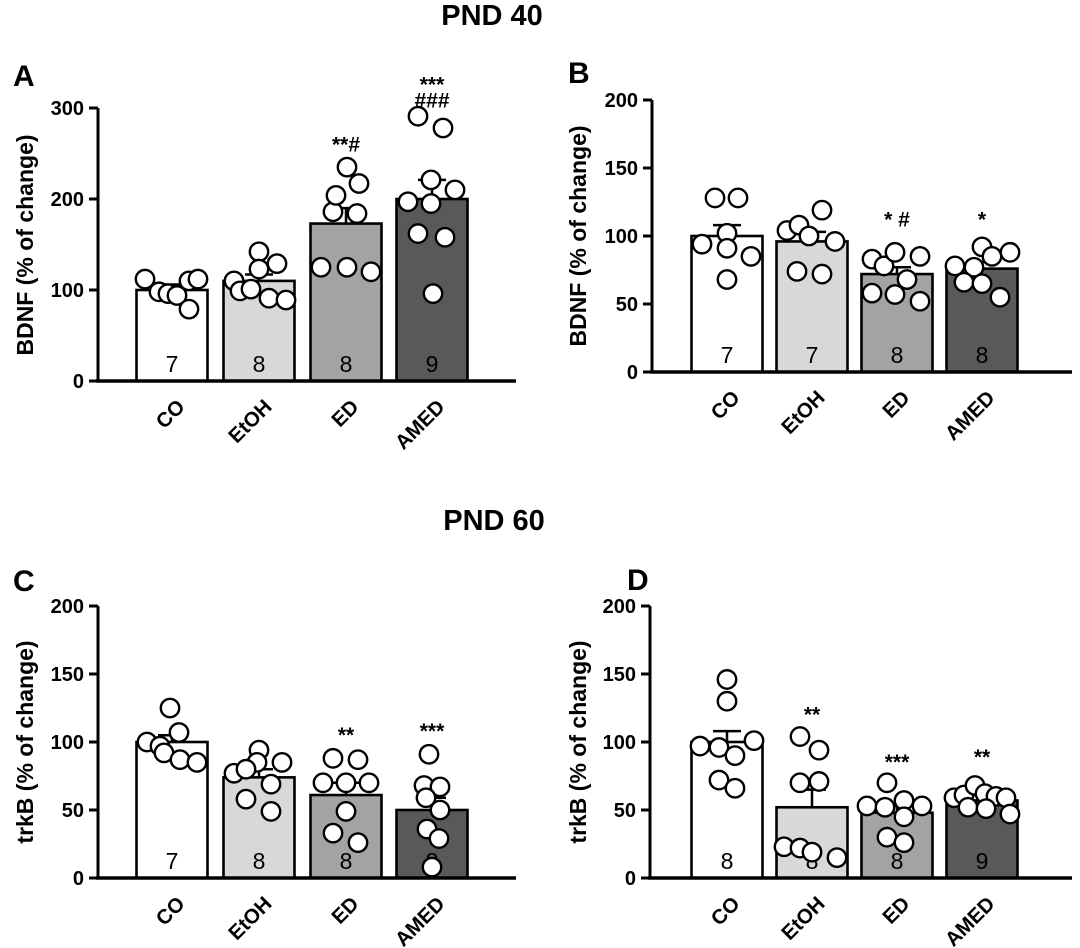  I want to click on panel-letter-C: C, so click(24, 581).